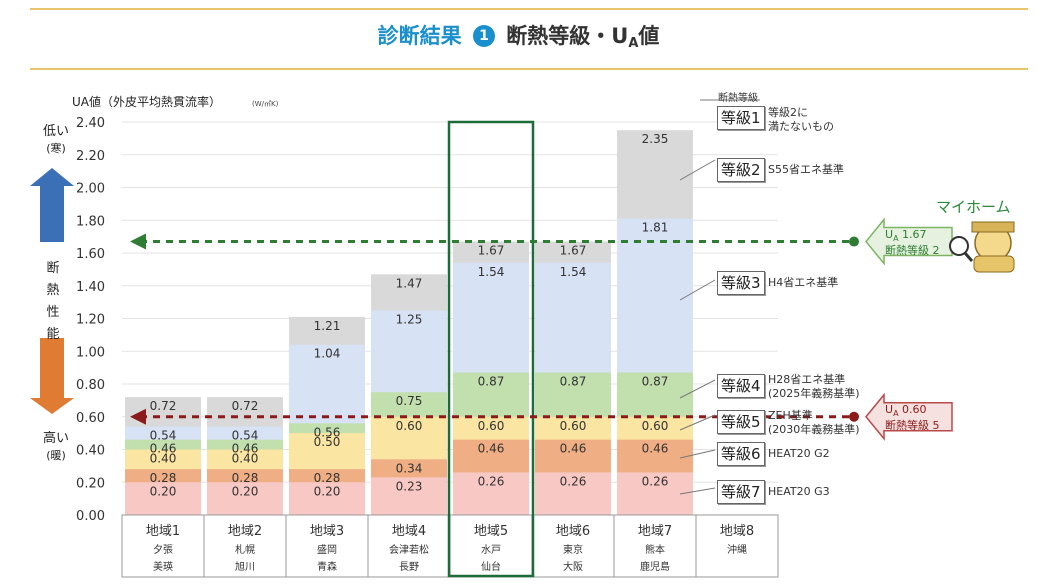  What do you see at coordinates (409, 319) in the screenshot?
I see `bar-value-label: 1.25` at bounding box center [409, 319].